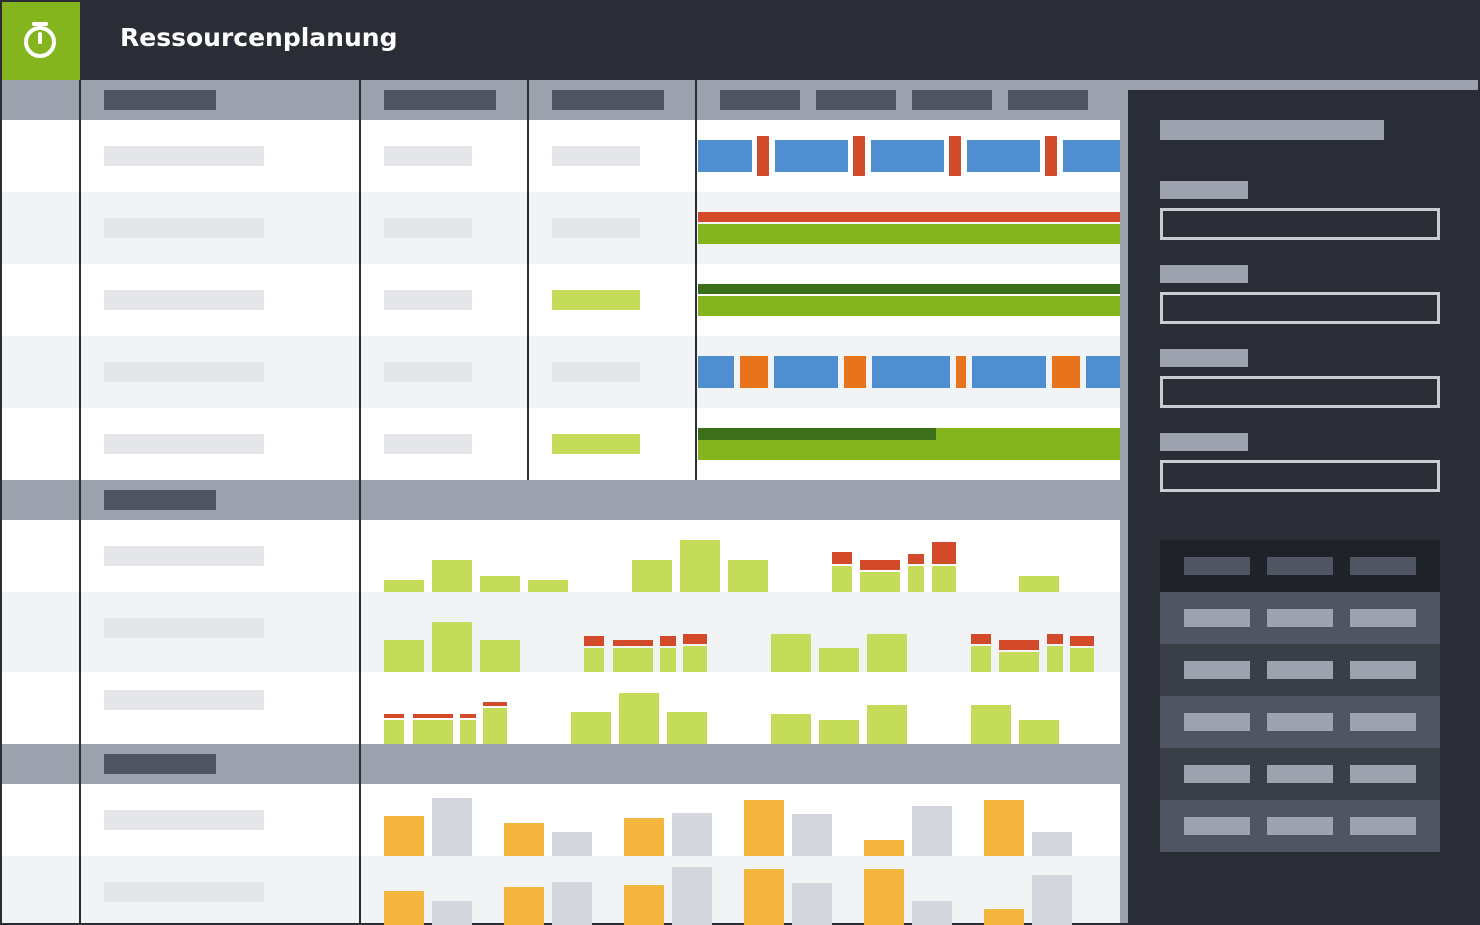 The height and width of the screenshot is (925, 1480). I want to click on timeline-marker, so click(955, 156).